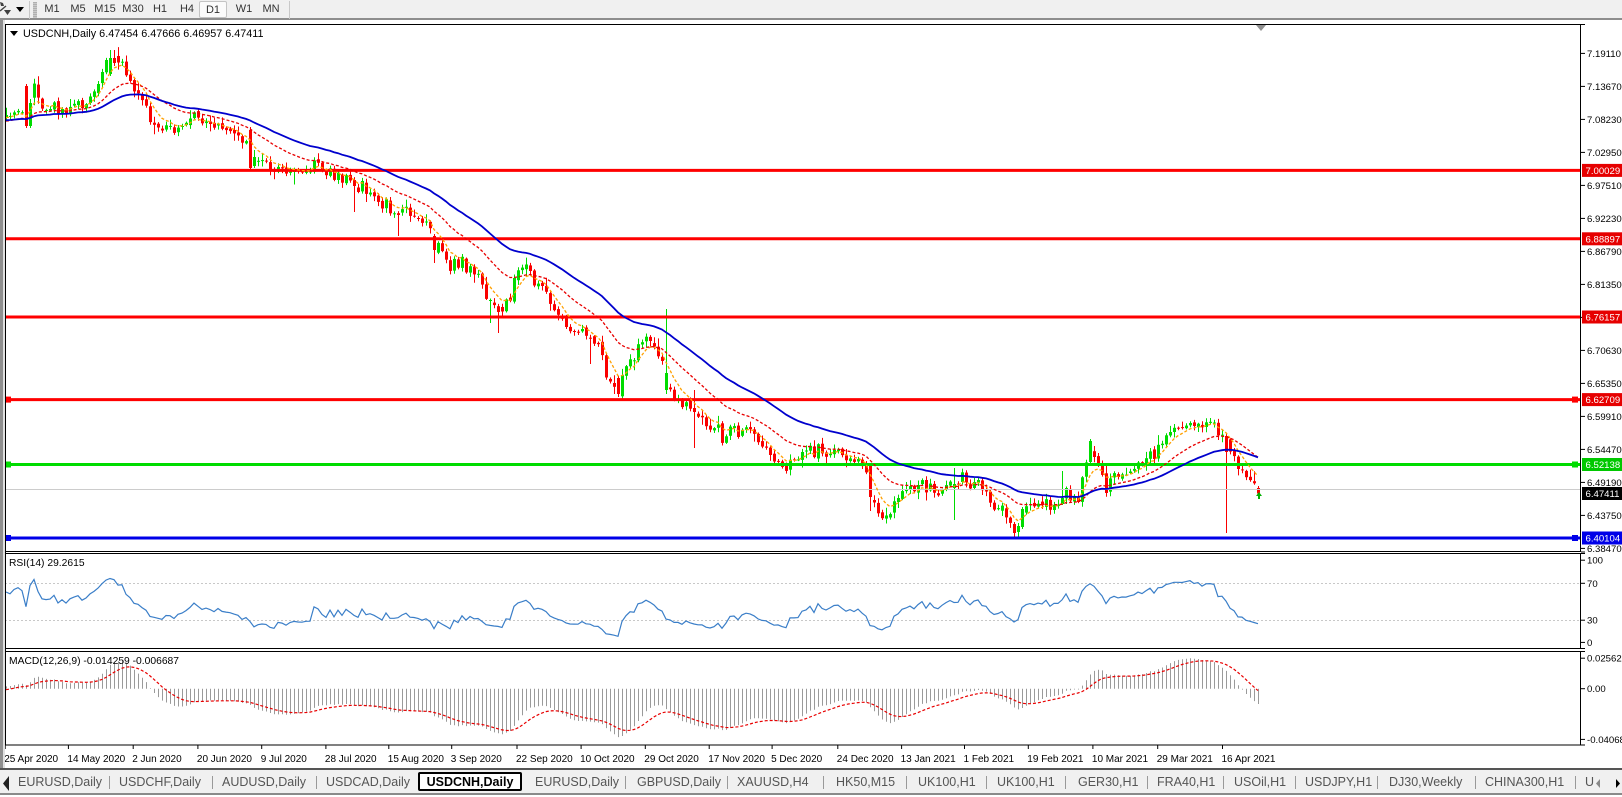  What do you see at coordinates (865, 759) in the screenshot?
I see `svg-text: 24 Dec 2020` at bounding box center [865, 759].